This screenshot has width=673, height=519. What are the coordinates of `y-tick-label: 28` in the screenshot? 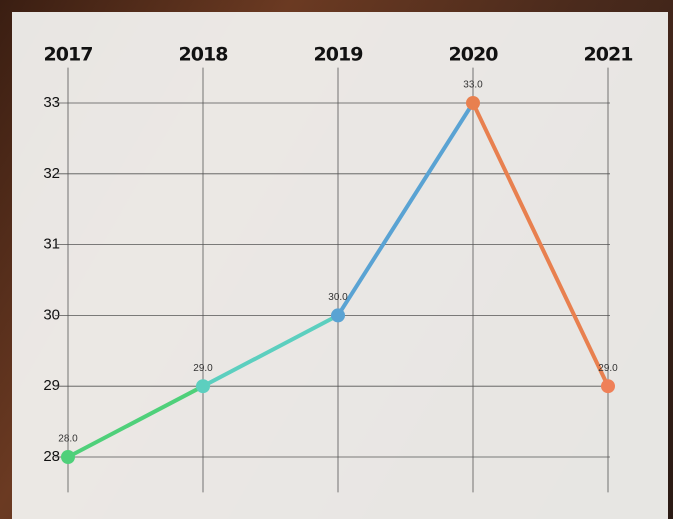 It's located at (51, 456).